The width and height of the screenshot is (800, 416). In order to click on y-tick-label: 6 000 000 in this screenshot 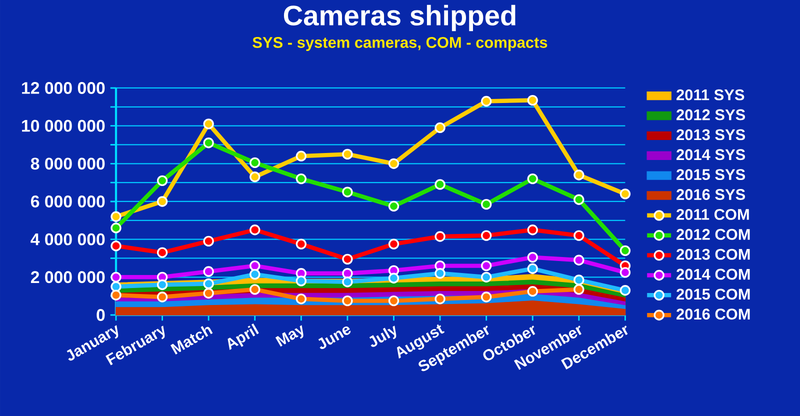, I will do `click(67, 202)`.